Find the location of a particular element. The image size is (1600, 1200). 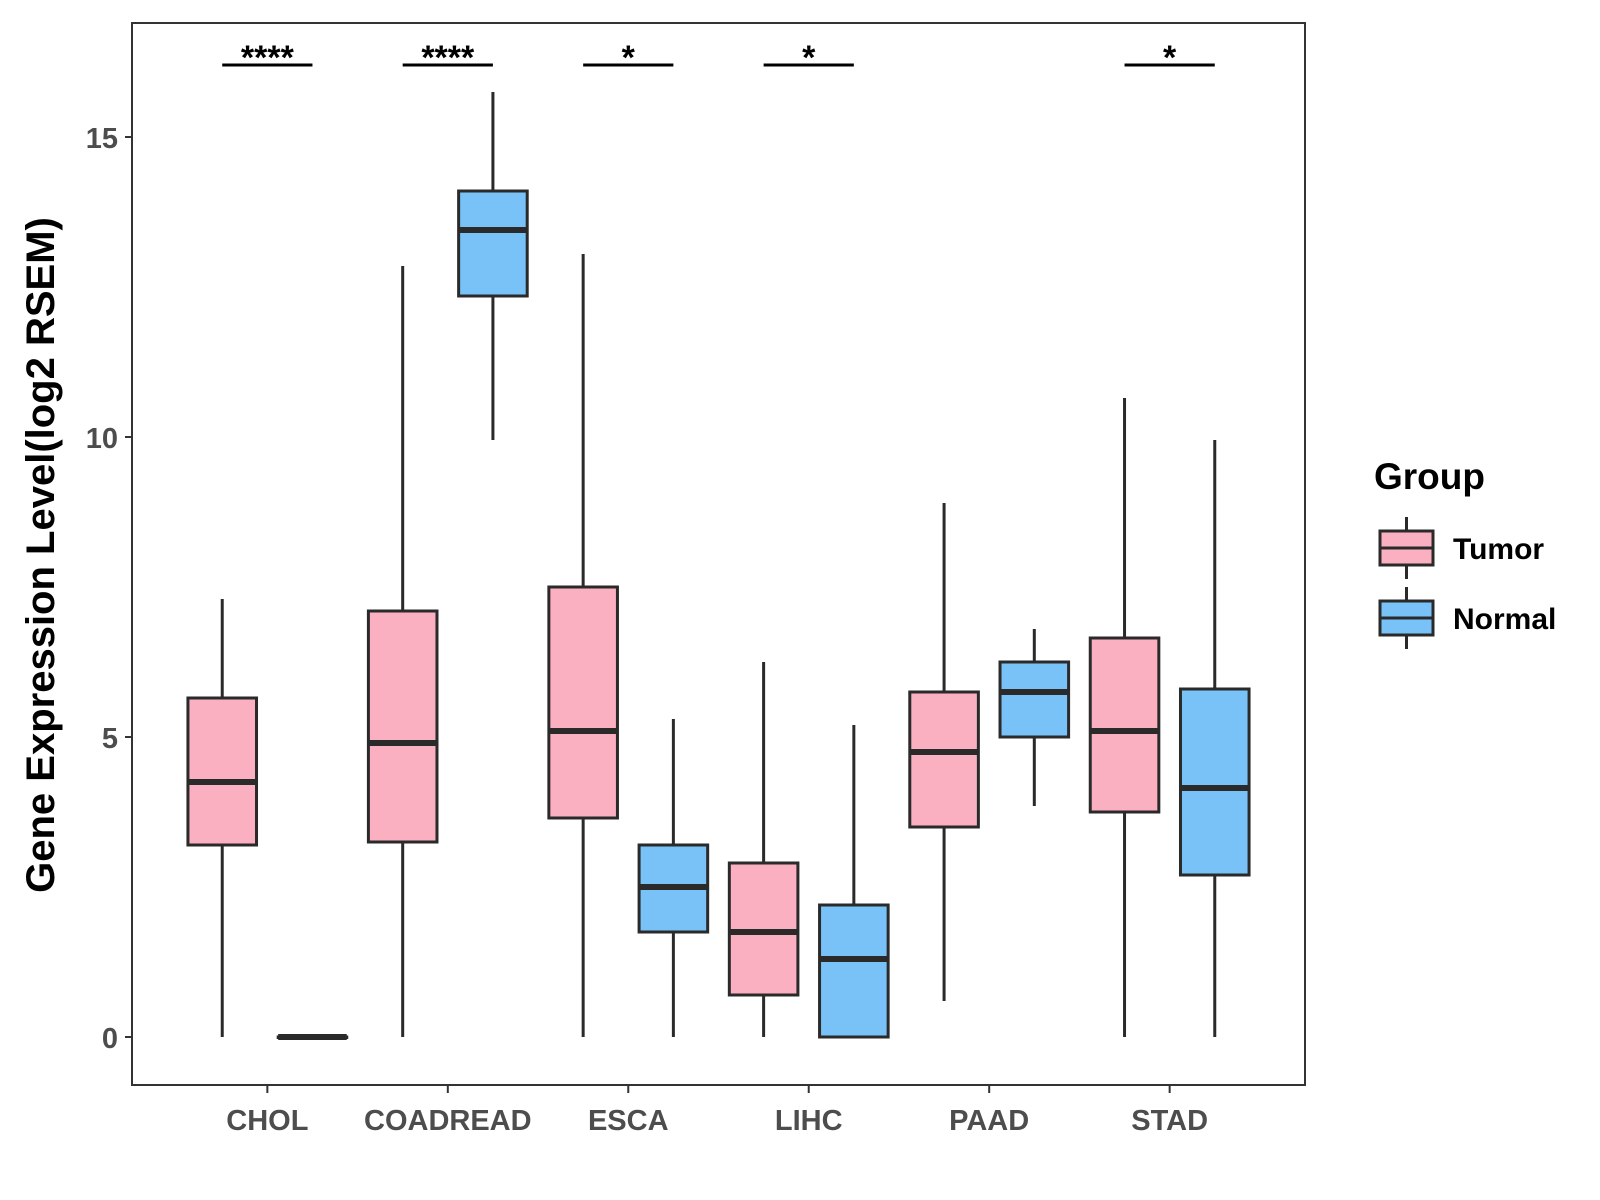

box-tumor-esca is located at coordinates (583, 645).